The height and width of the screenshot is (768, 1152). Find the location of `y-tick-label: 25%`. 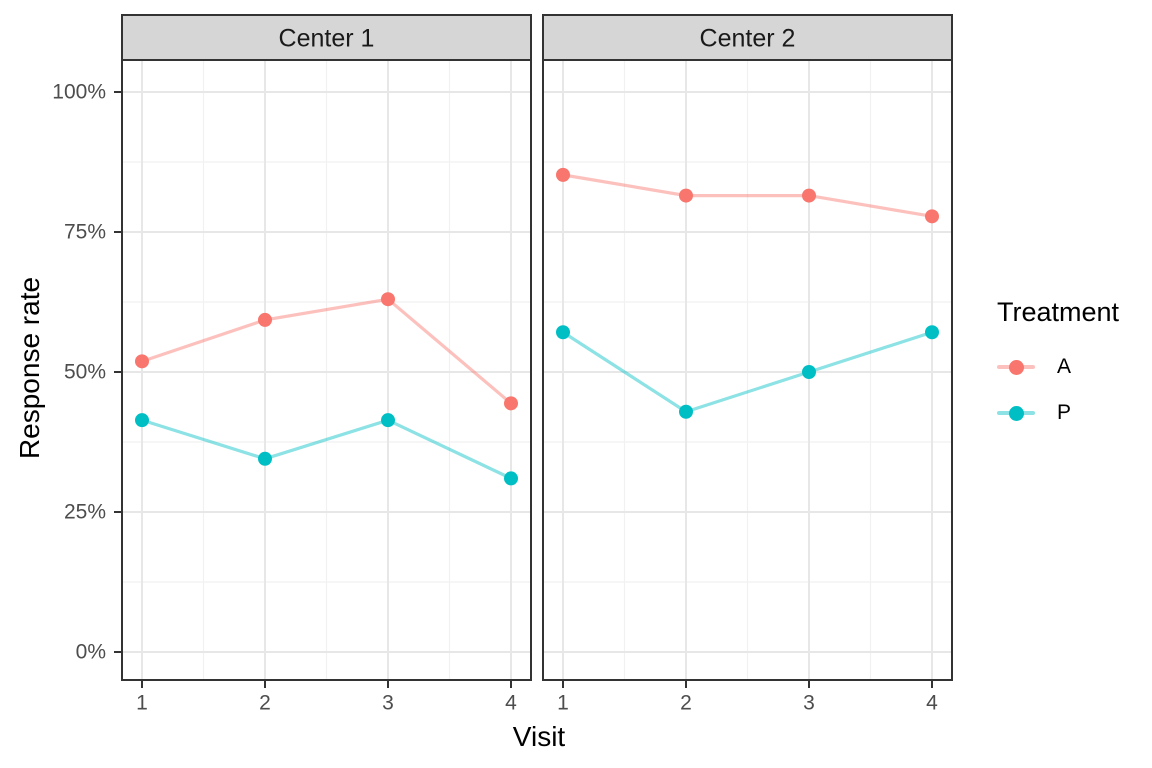

y-tick-label: 25% is located at coordinates (85, 512).